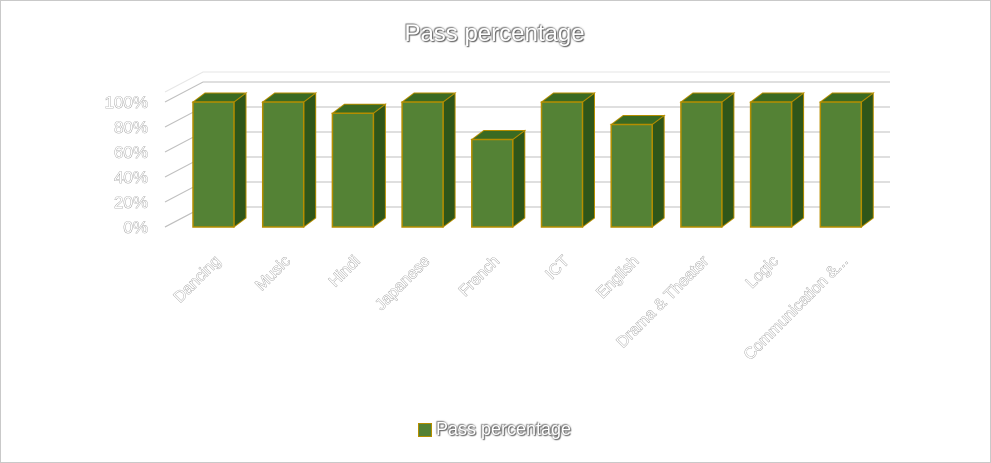 This screenshot has width=991, height=463. I want to click on y-tick-label: 80%, so click(131, 127).